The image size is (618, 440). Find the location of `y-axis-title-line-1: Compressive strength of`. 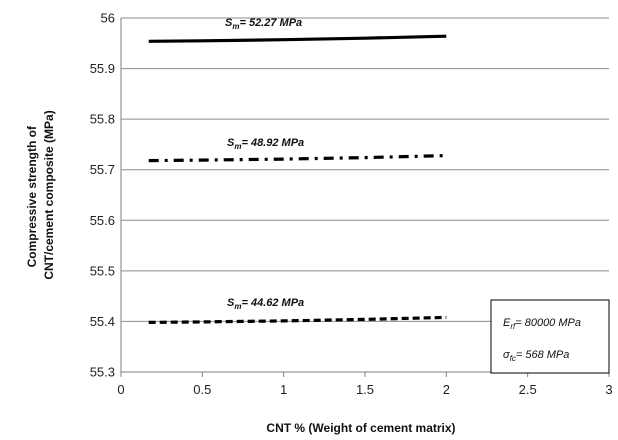

y-axis-title-line-1: Compressive strength of is located at coordinates (32, 196).